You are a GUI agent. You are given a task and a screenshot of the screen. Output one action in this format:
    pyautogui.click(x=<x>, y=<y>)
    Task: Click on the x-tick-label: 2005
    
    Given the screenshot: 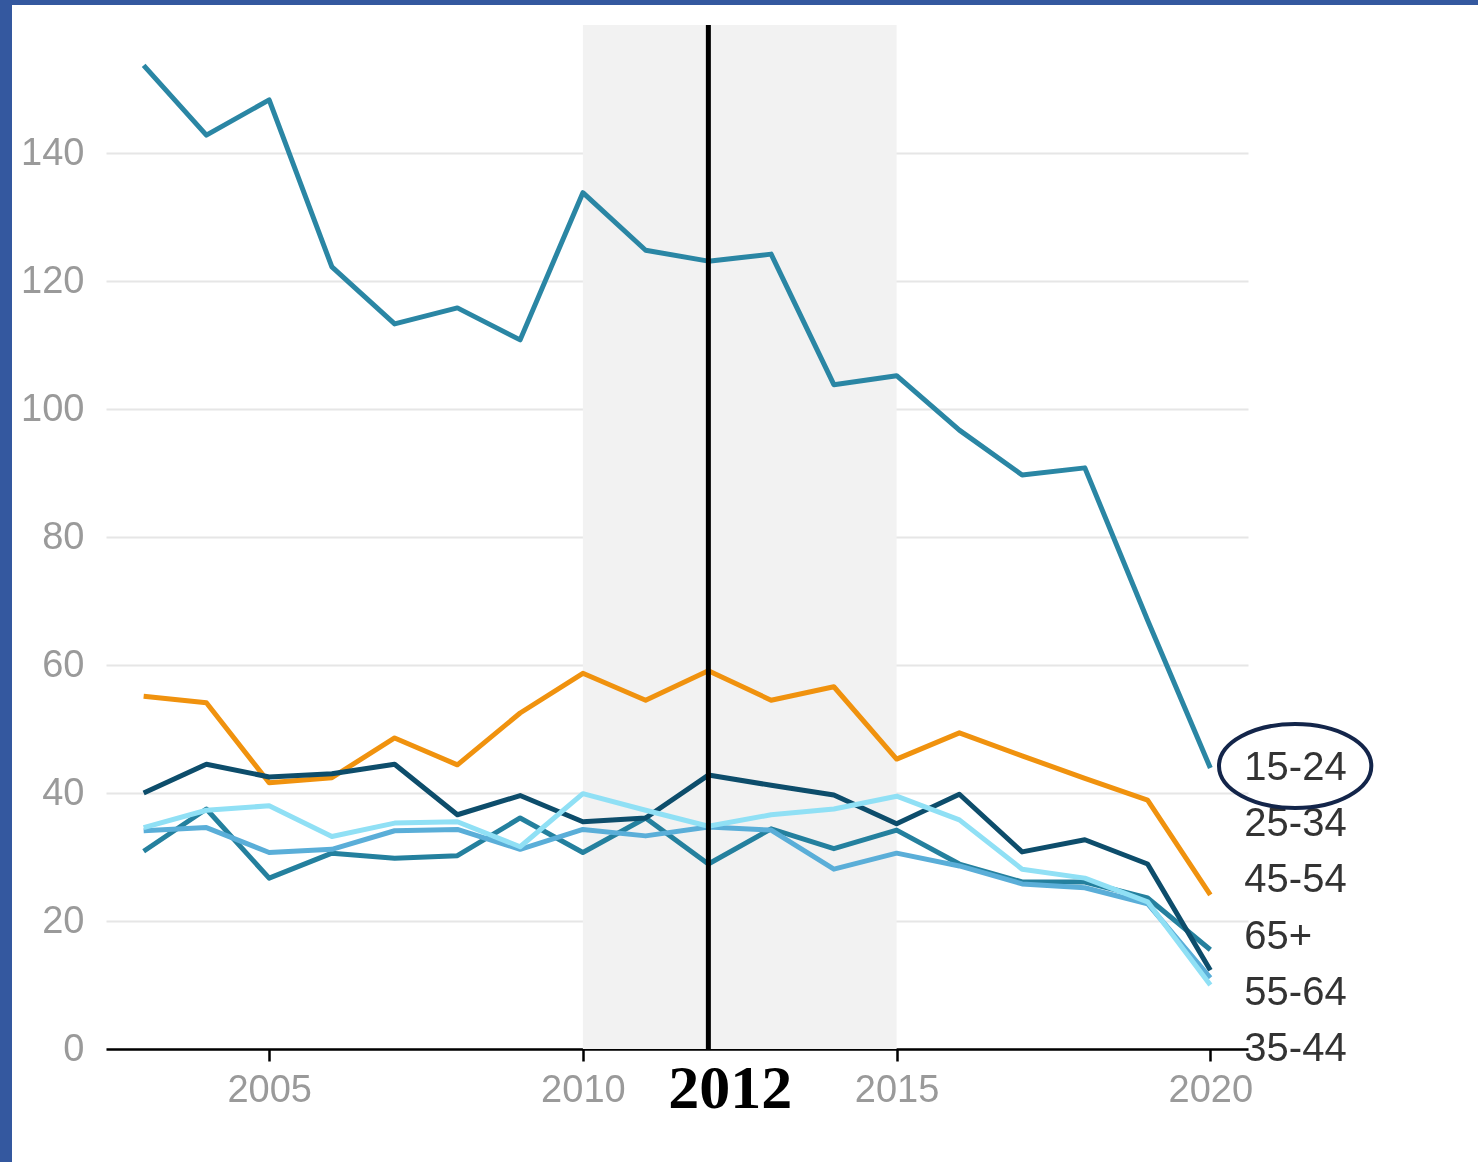 What is the action you would take?
    pyautogui.click(x=269, y=1088)
    